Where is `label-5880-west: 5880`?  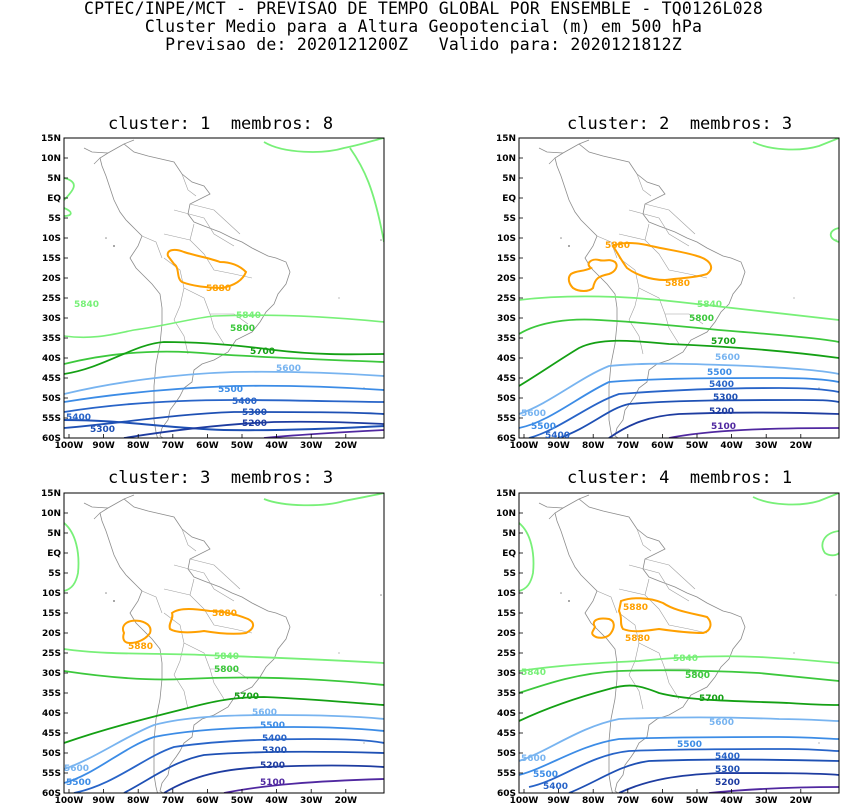 label-5880-west: 5880 is located at coordinates (140, 647).